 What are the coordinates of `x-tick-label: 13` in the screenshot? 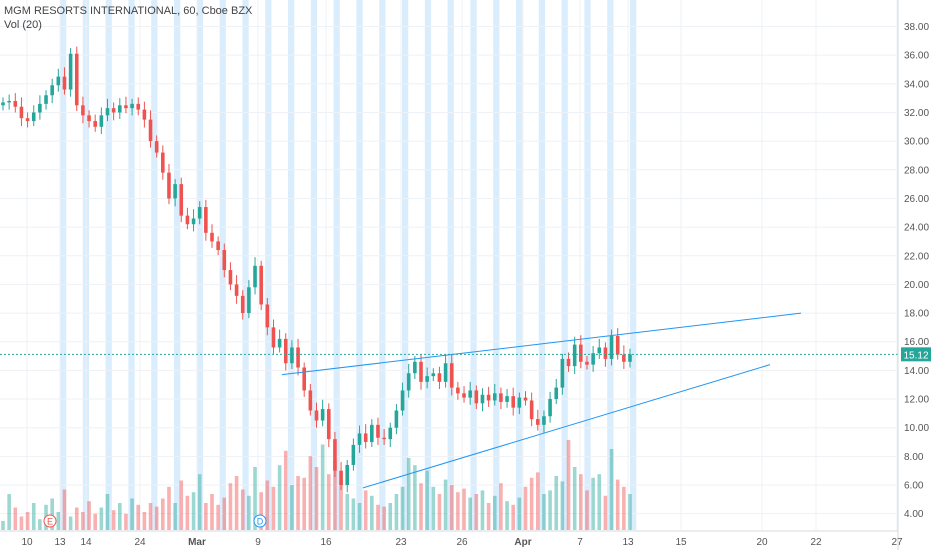 It's located at (60, 542).